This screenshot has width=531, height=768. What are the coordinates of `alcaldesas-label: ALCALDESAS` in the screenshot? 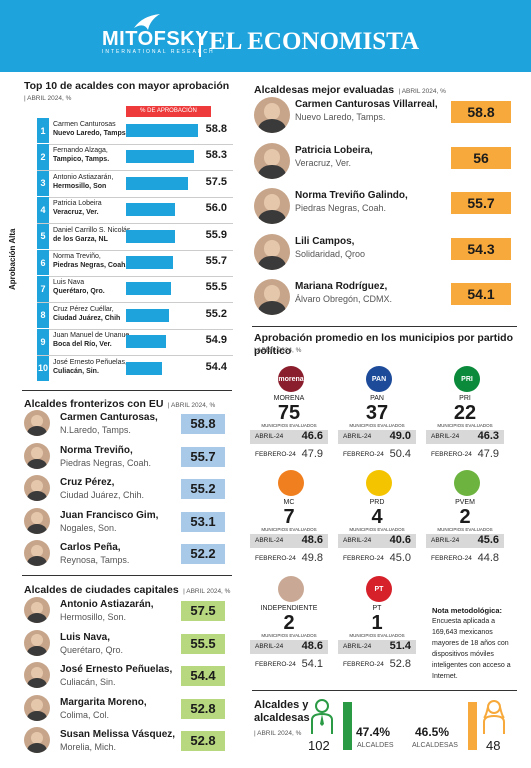 It's located at (435, 745).